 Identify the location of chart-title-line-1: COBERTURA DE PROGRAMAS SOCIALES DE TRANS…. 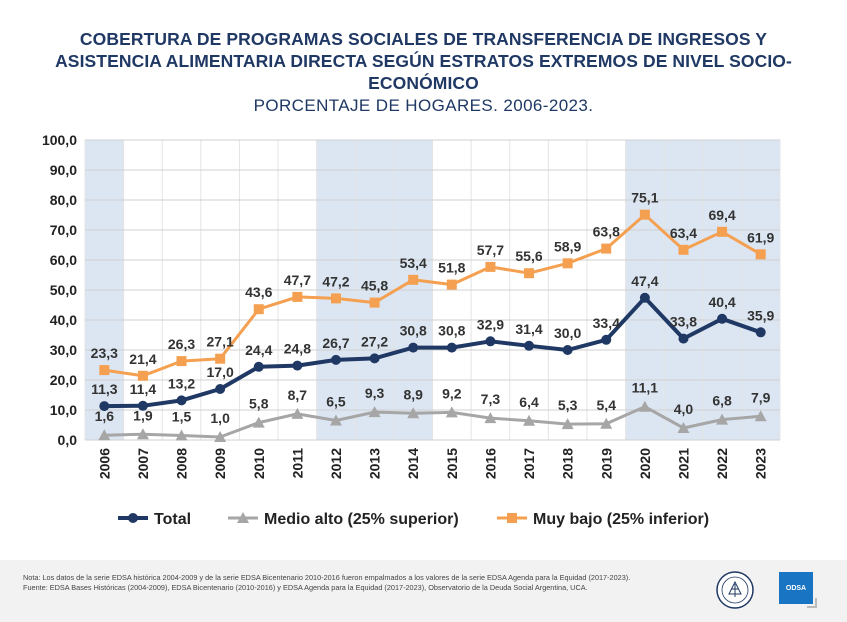
(423, 39).